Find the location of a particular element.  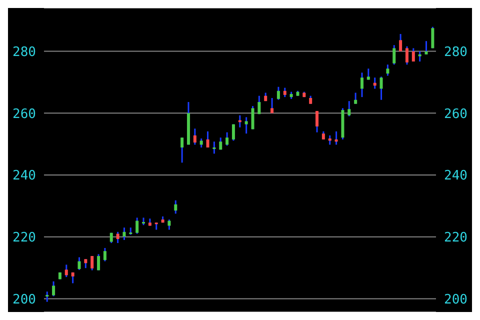

y2-tick-label: 280 is located at coordinates (456, 52).